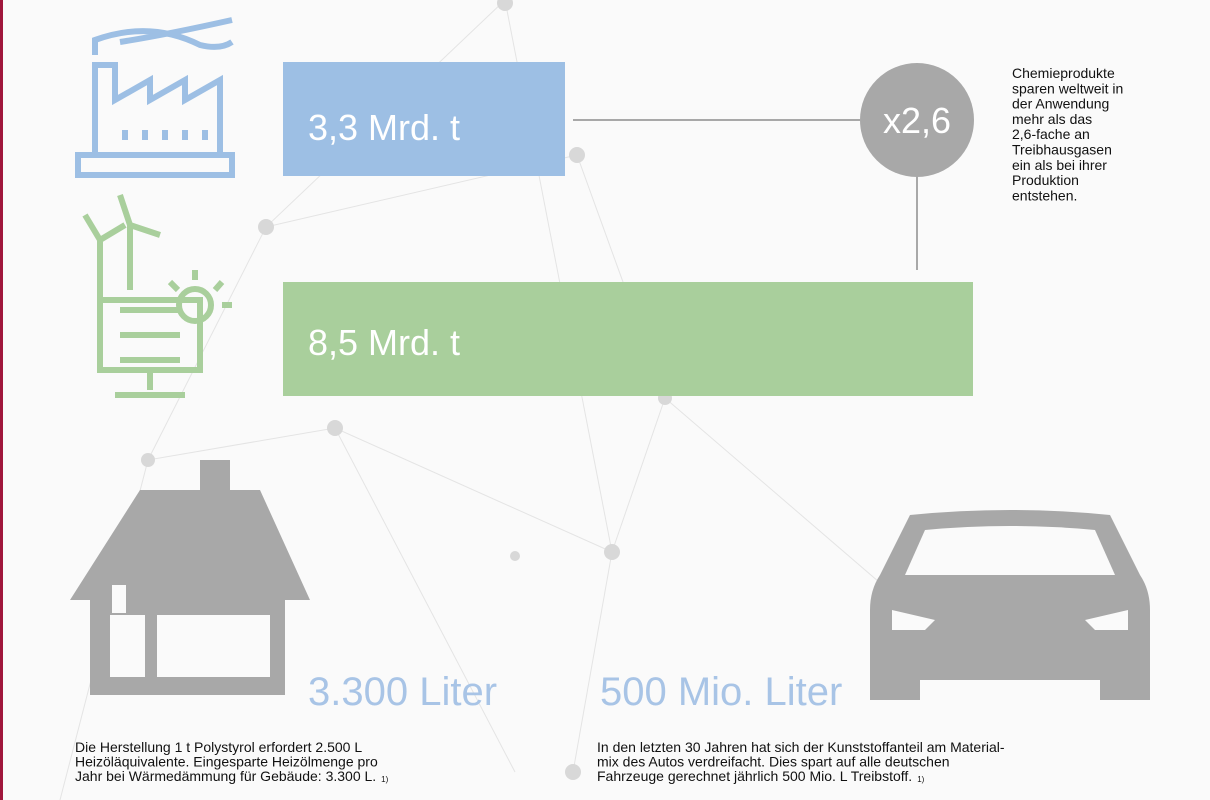  I want to click on house-value: 3.300 Liter, so click(402, 692).